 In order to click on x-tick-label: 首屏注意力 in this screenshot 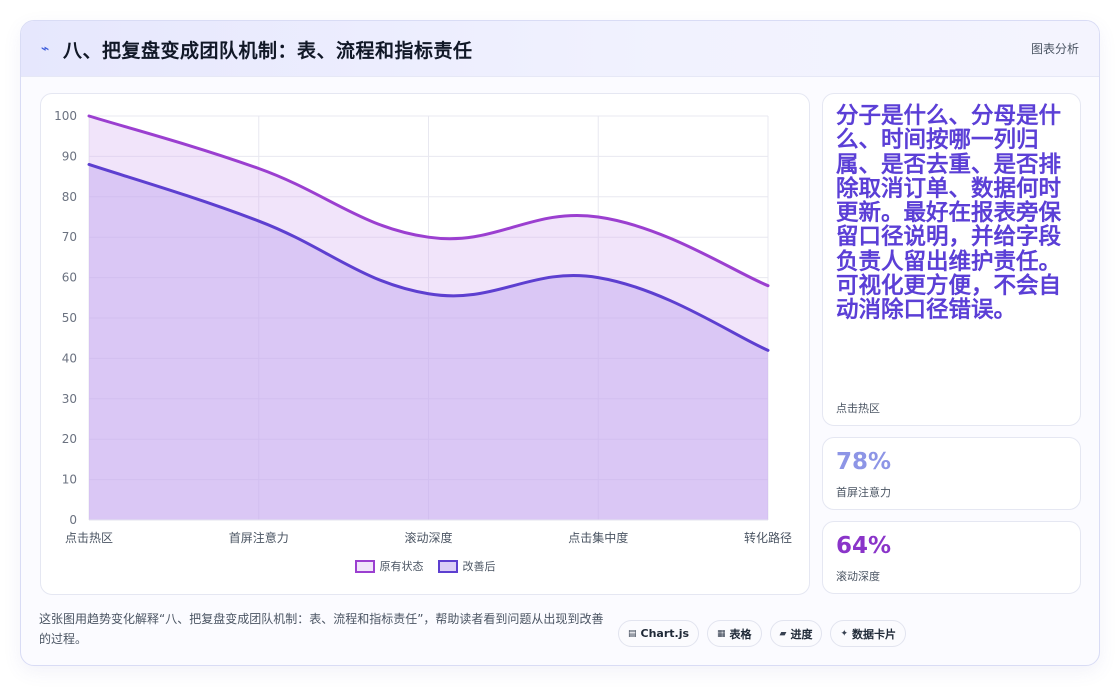, I will do `click(259, 537)`.